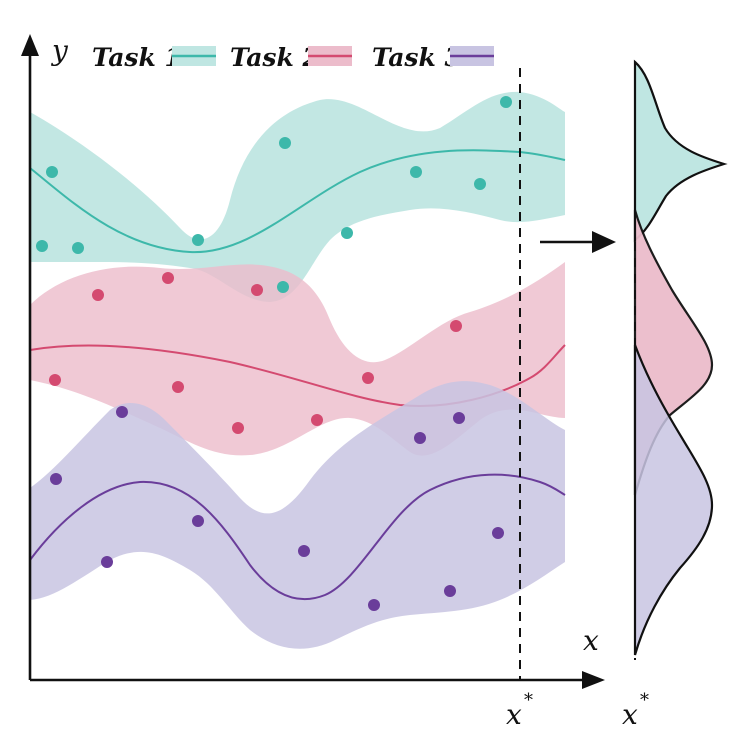 This screenshot has width=734, height=734. I want to click on task2-data-points, so click(255, 353).